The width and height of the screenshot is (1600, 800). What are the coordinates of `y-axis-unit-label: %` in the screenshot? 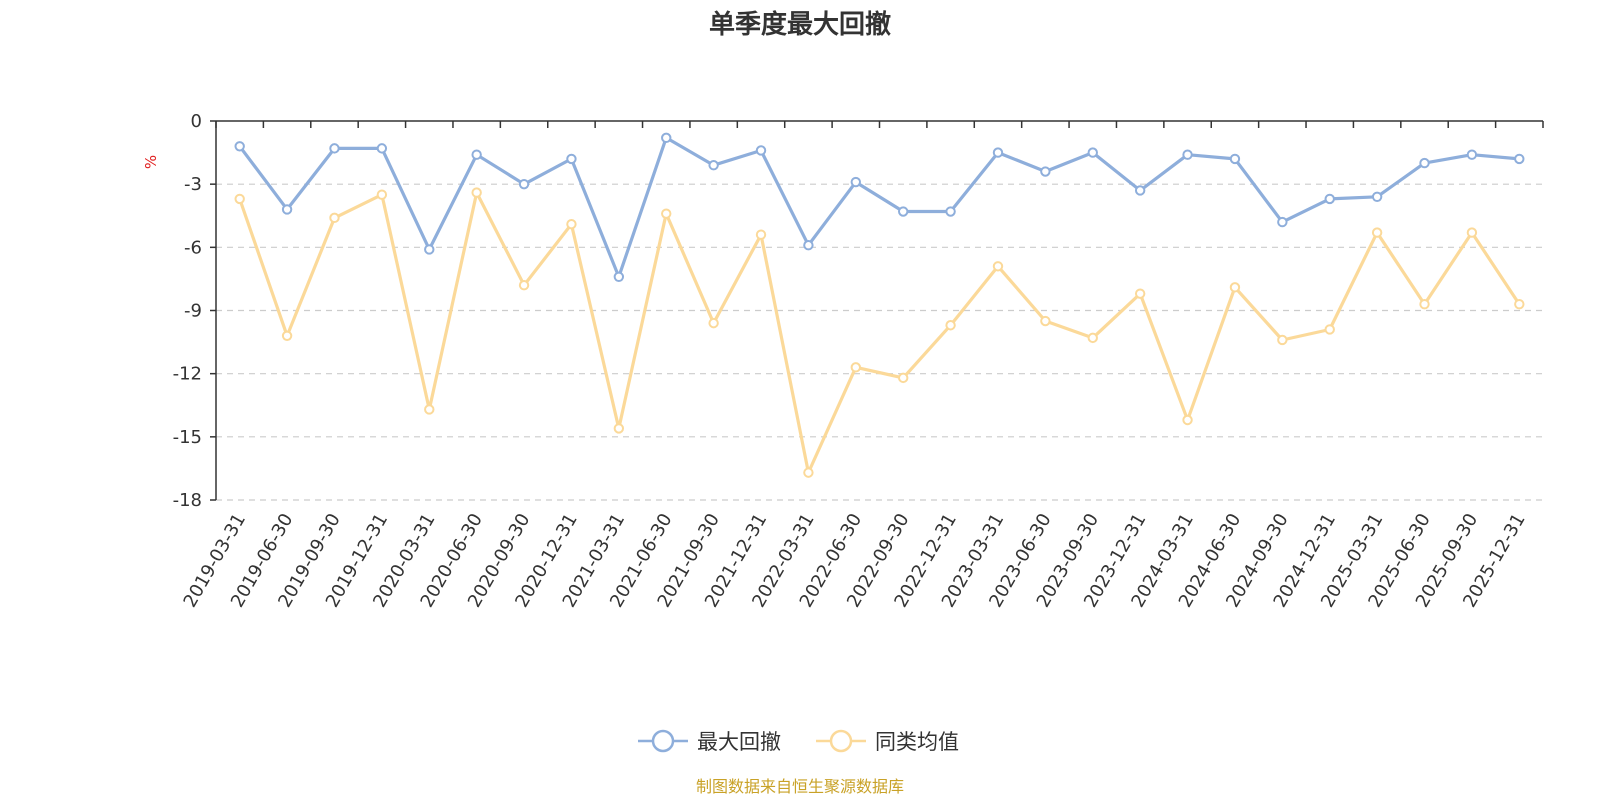 It's located at (151, 162).